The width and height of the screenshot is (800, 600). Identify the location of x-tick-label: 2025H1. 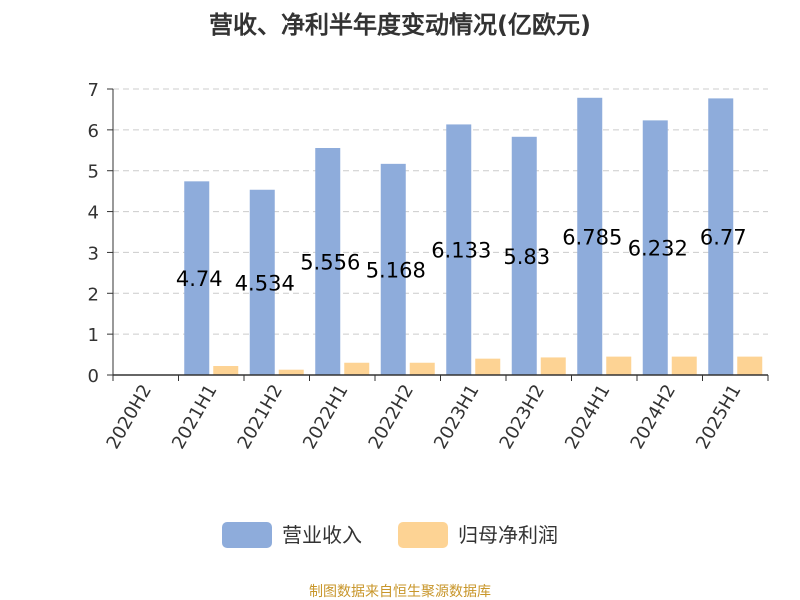
(719, 417).